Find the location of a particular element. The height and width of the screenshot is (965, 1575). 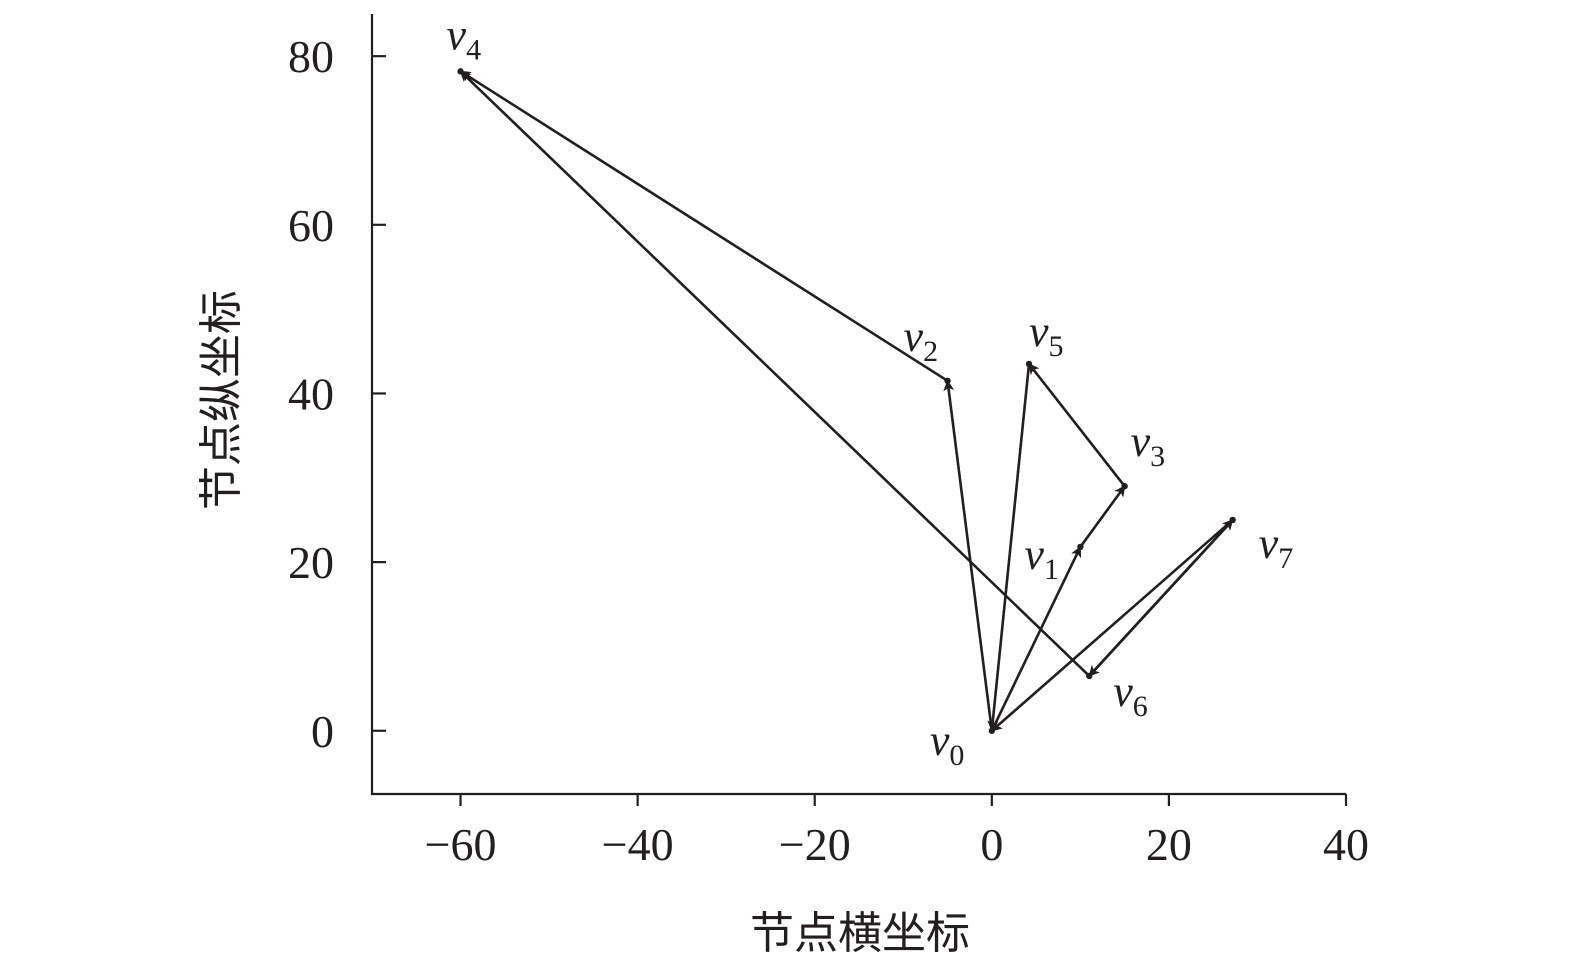

node-label-v5: v5 is located at coordinates (1046, 335).